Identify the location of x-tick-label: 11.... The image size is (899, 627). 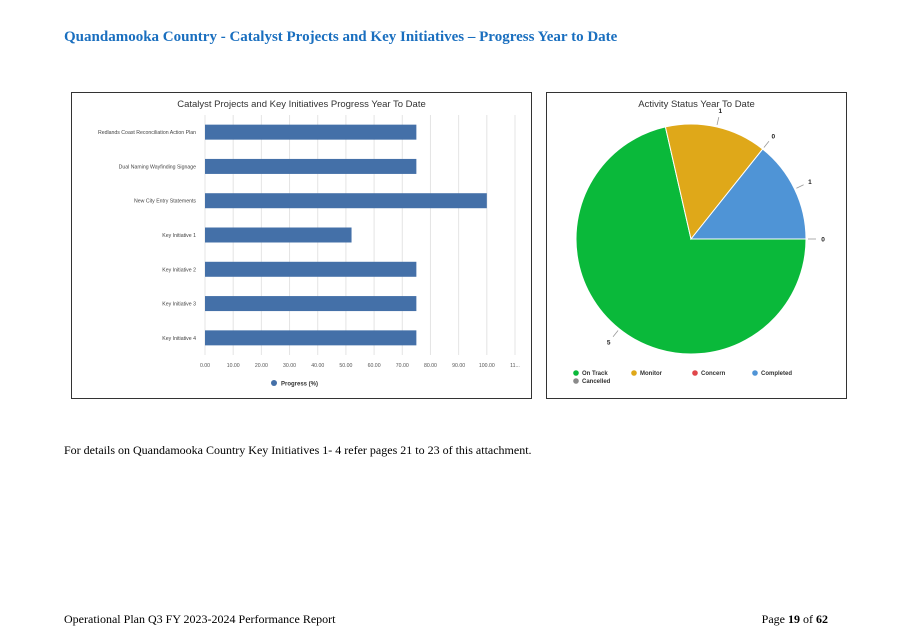
(515, 366).